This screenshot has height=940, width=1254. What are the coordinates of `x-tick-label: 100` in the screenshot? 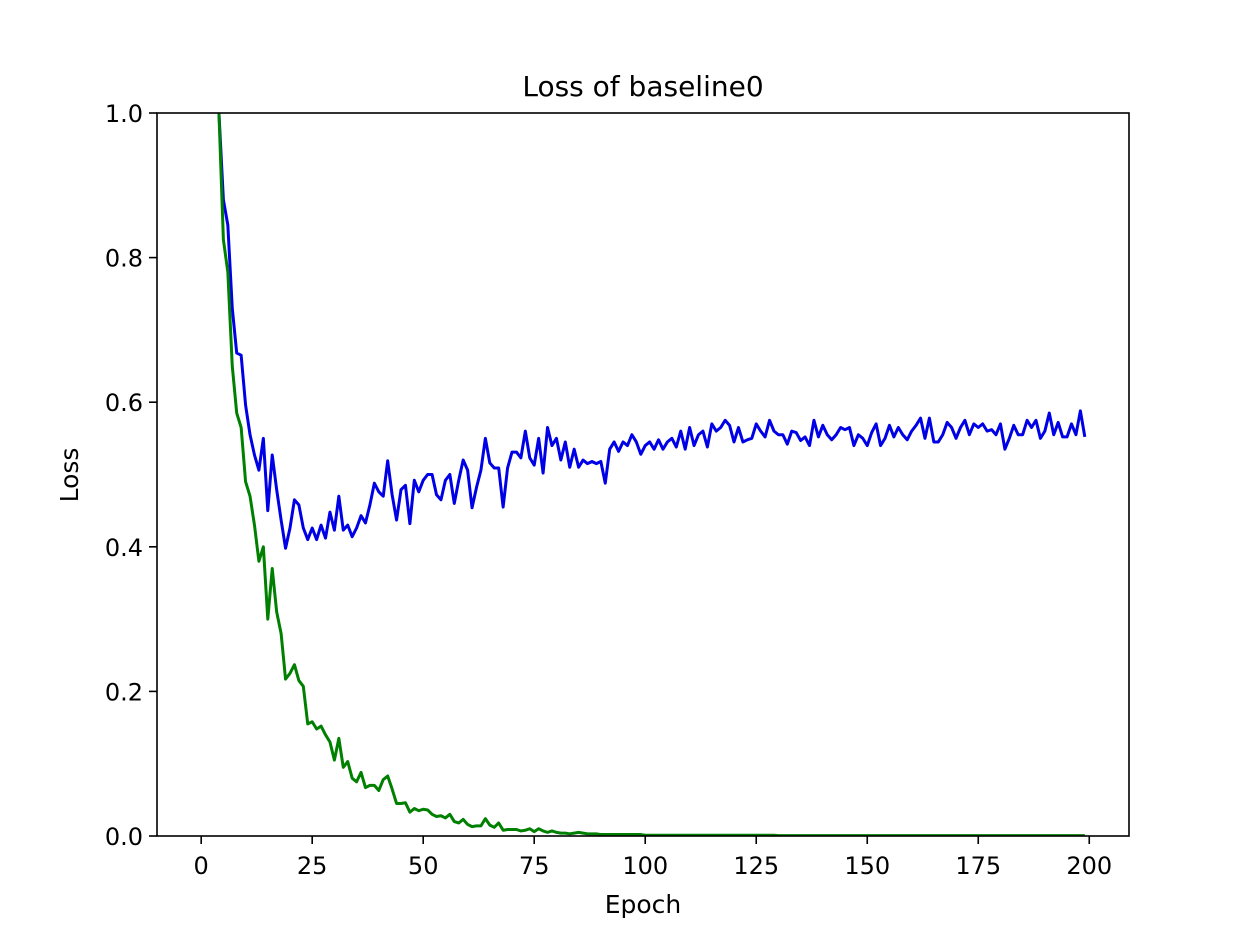 It's located at (645, 866).